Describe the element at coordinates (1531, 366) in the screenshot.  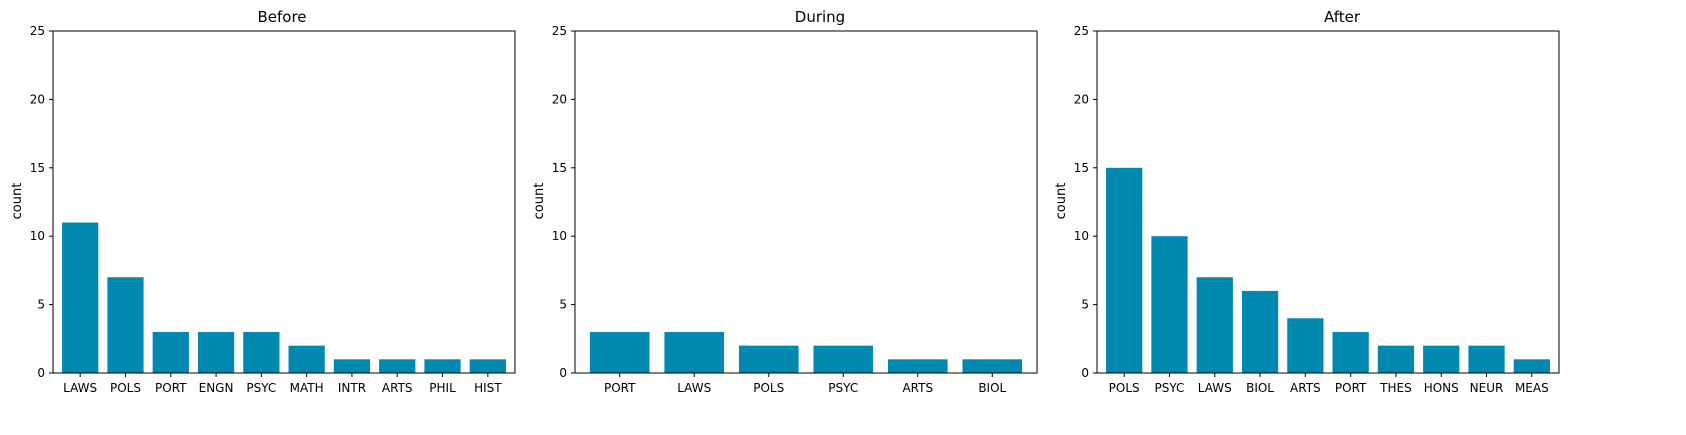
I see `bar-meas` at that location.